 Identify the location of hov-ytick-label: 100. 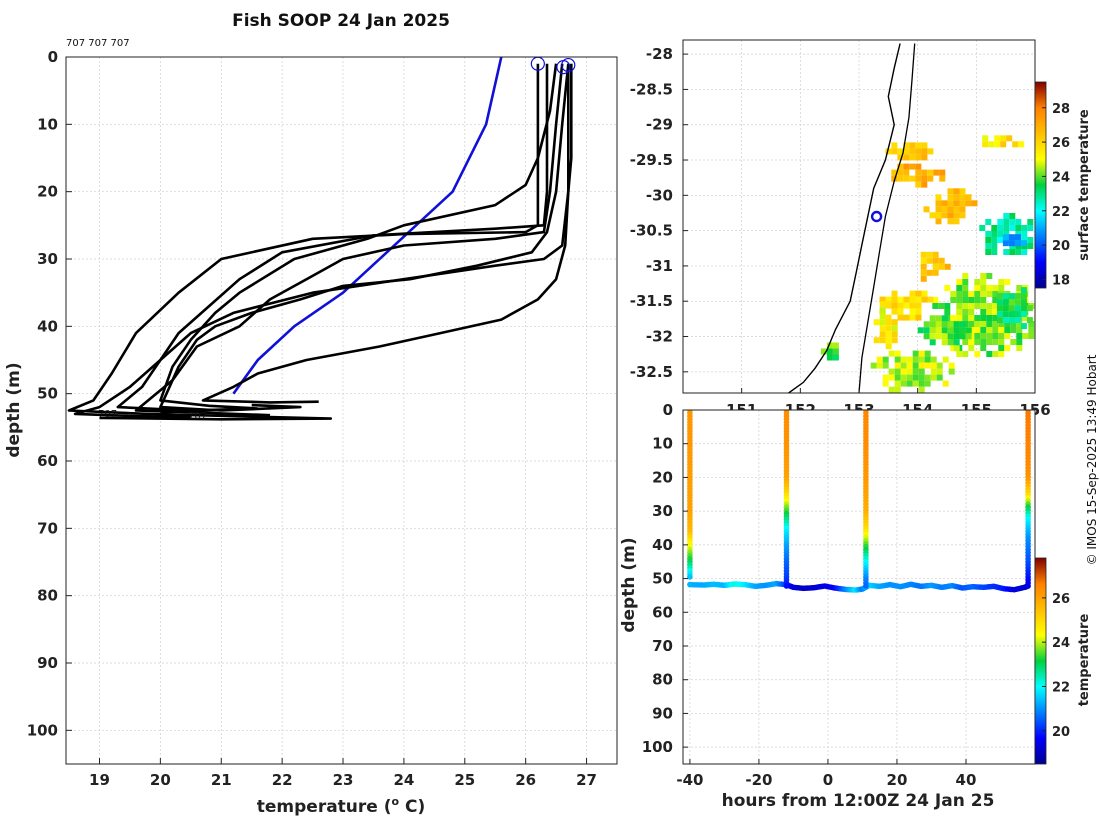
(657, 747).